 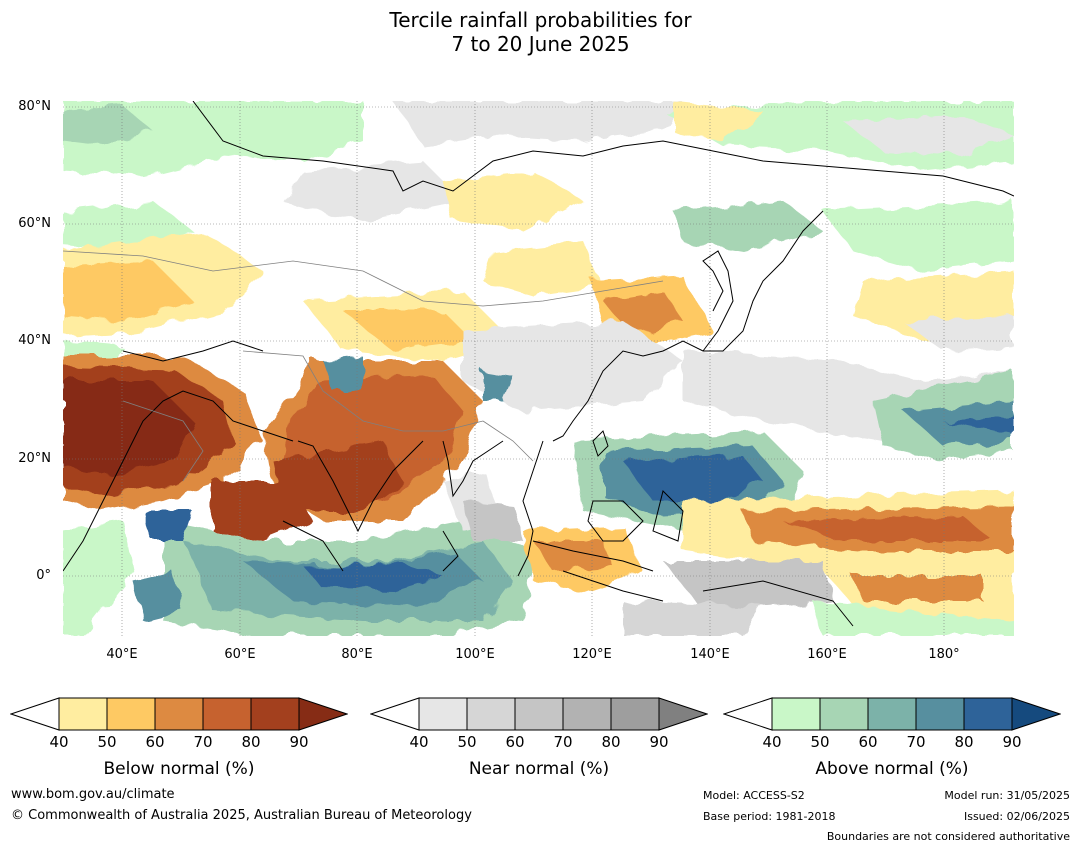 What do you see at coordinates (155, 742) in the screenshot?
I see `below-tick-60: 60` at bounding box center [155, 742].